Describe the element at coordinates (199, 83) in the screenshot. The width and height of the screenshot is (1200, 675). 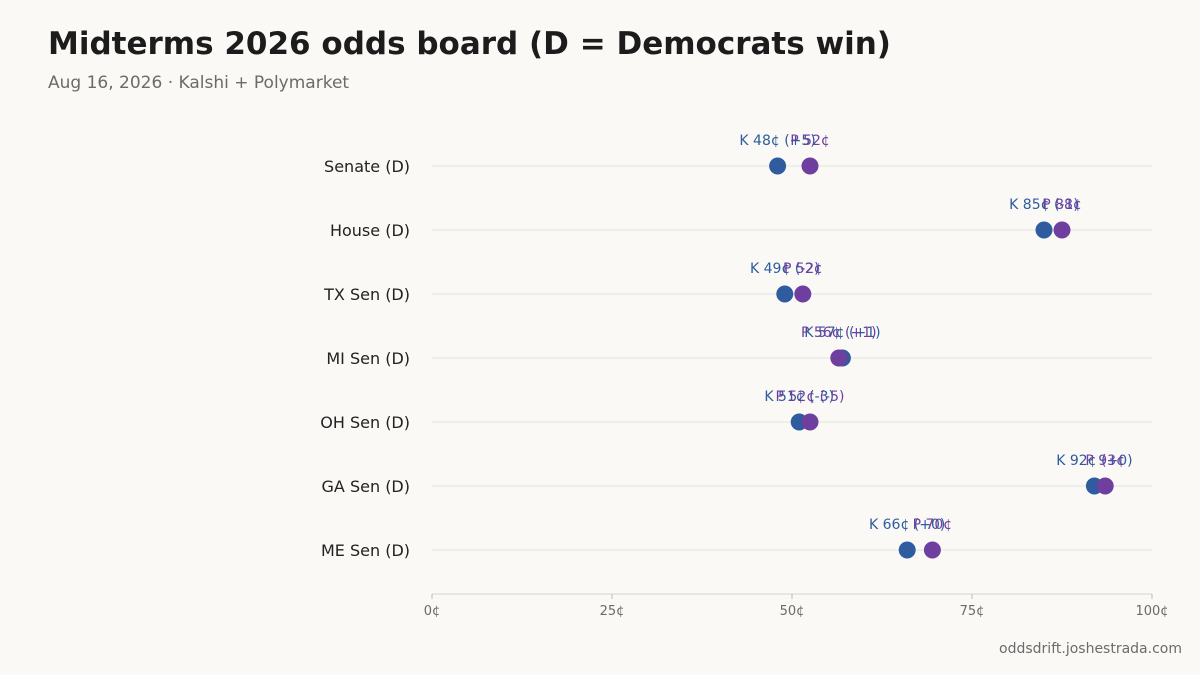
I see `chart-subtitle: Aug 16, 2026 · Kalshi + Polymarket` at that location.